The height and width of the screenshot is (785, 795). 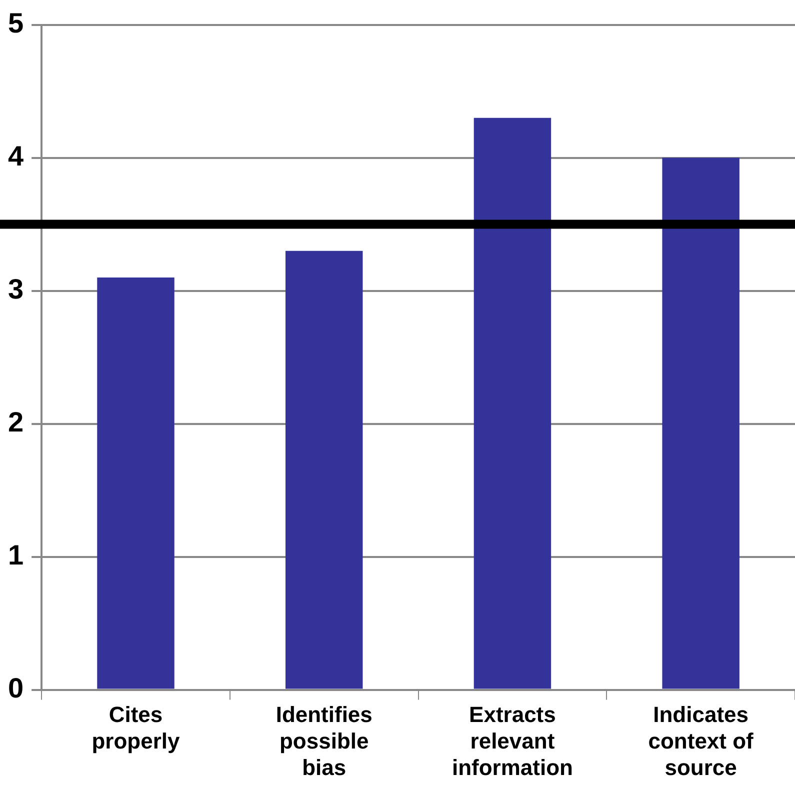 I want to click on y-tick-label: 0, so click(x=16, y=688).